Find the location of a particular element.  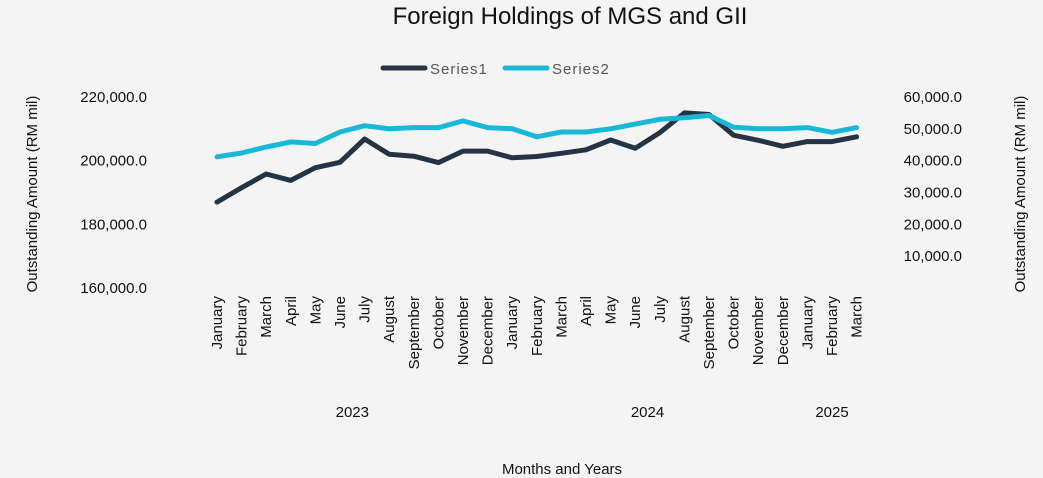

chart-title: Foreign Holdings of MGS and GII is located at coordinates (570, 16).